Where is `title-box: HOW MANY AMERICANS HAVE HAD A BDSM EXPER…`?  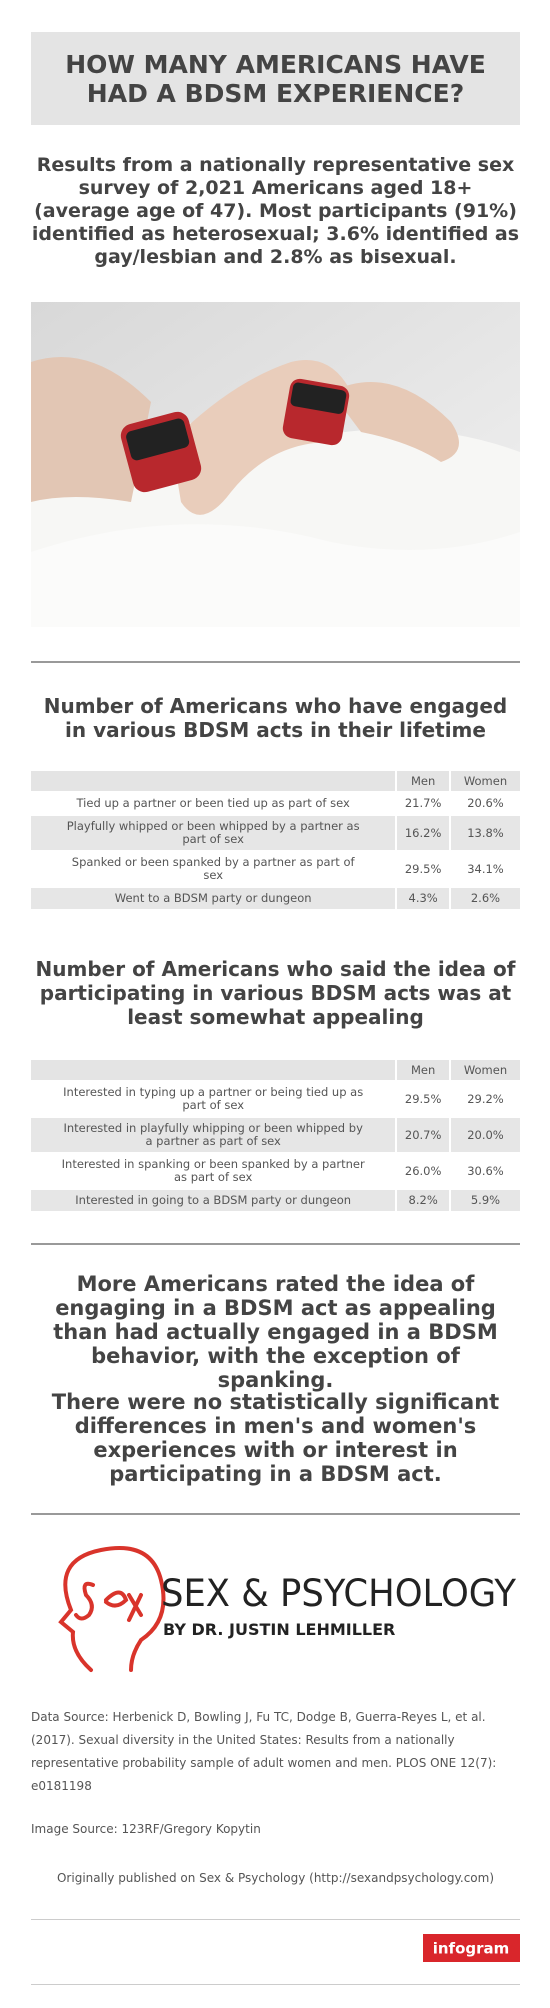 title-box: HOW MANY AMERICANS HAVE HAD A BDSM EXPER… is located at coordinates (275, 78).